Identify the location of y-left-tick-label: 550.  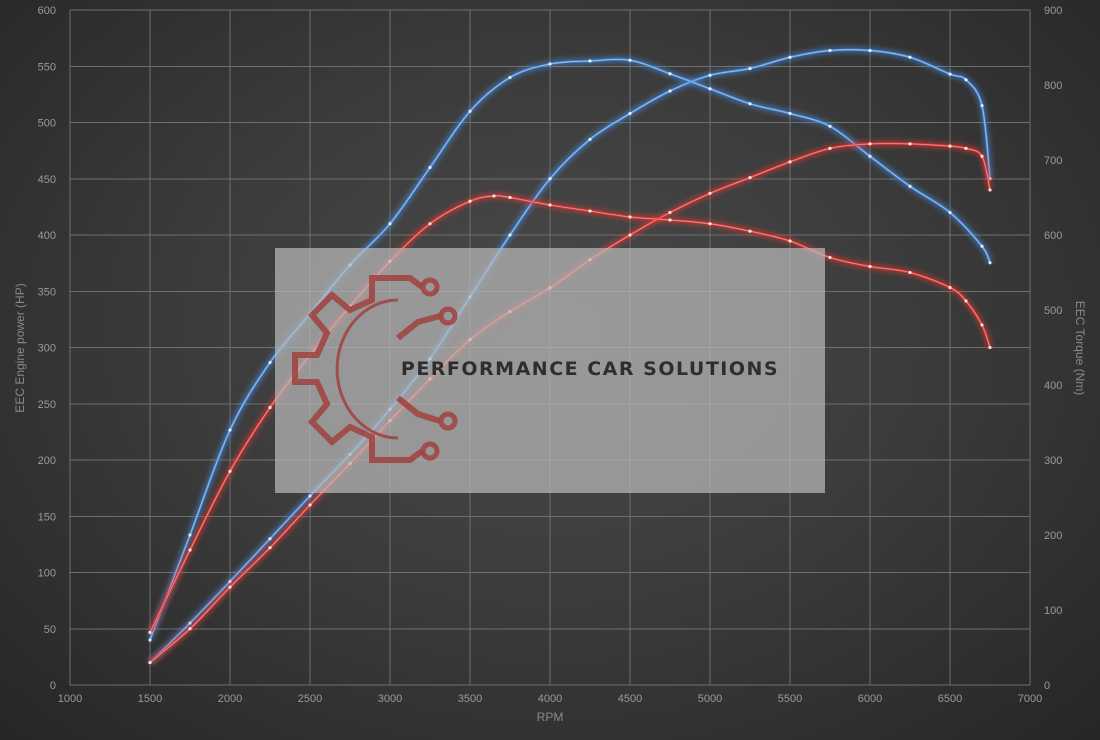
(47, 67).